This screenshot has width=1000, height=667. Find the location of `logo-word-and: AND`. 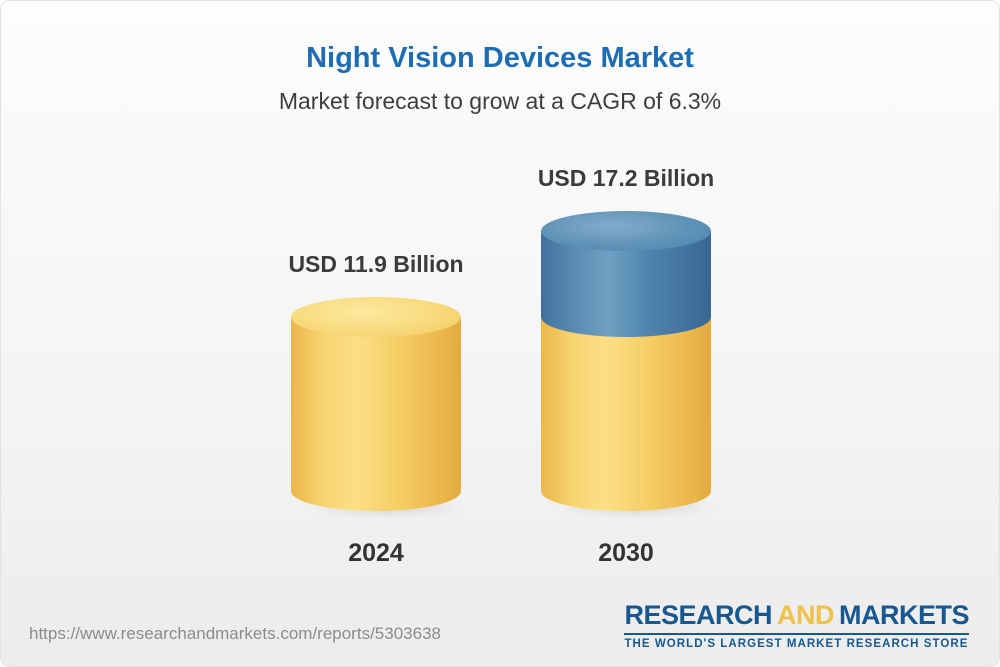

logo-word-and: AND is located at coordinates (806, 614).